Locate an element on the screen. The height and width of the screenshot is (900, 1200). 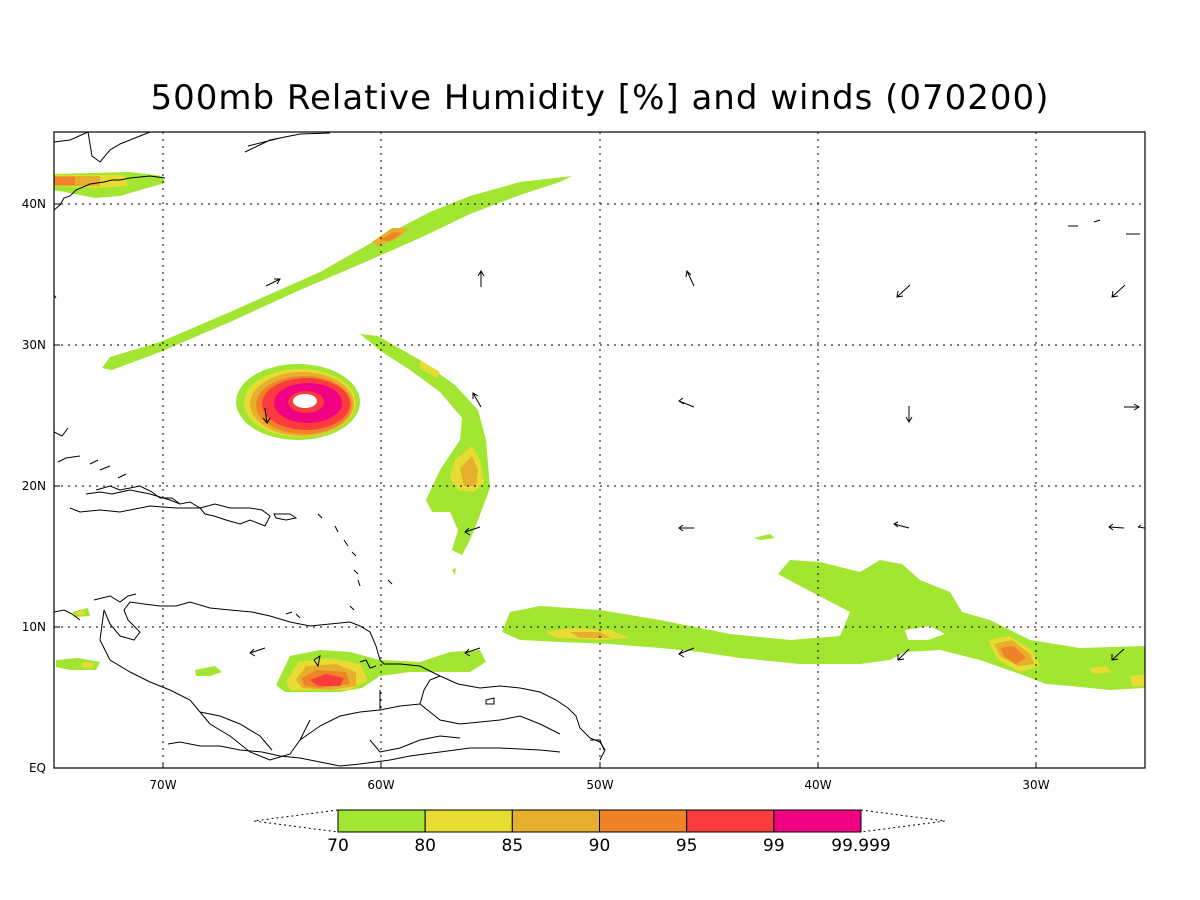
humidity-hurricane is located at coordinates (298, 402).